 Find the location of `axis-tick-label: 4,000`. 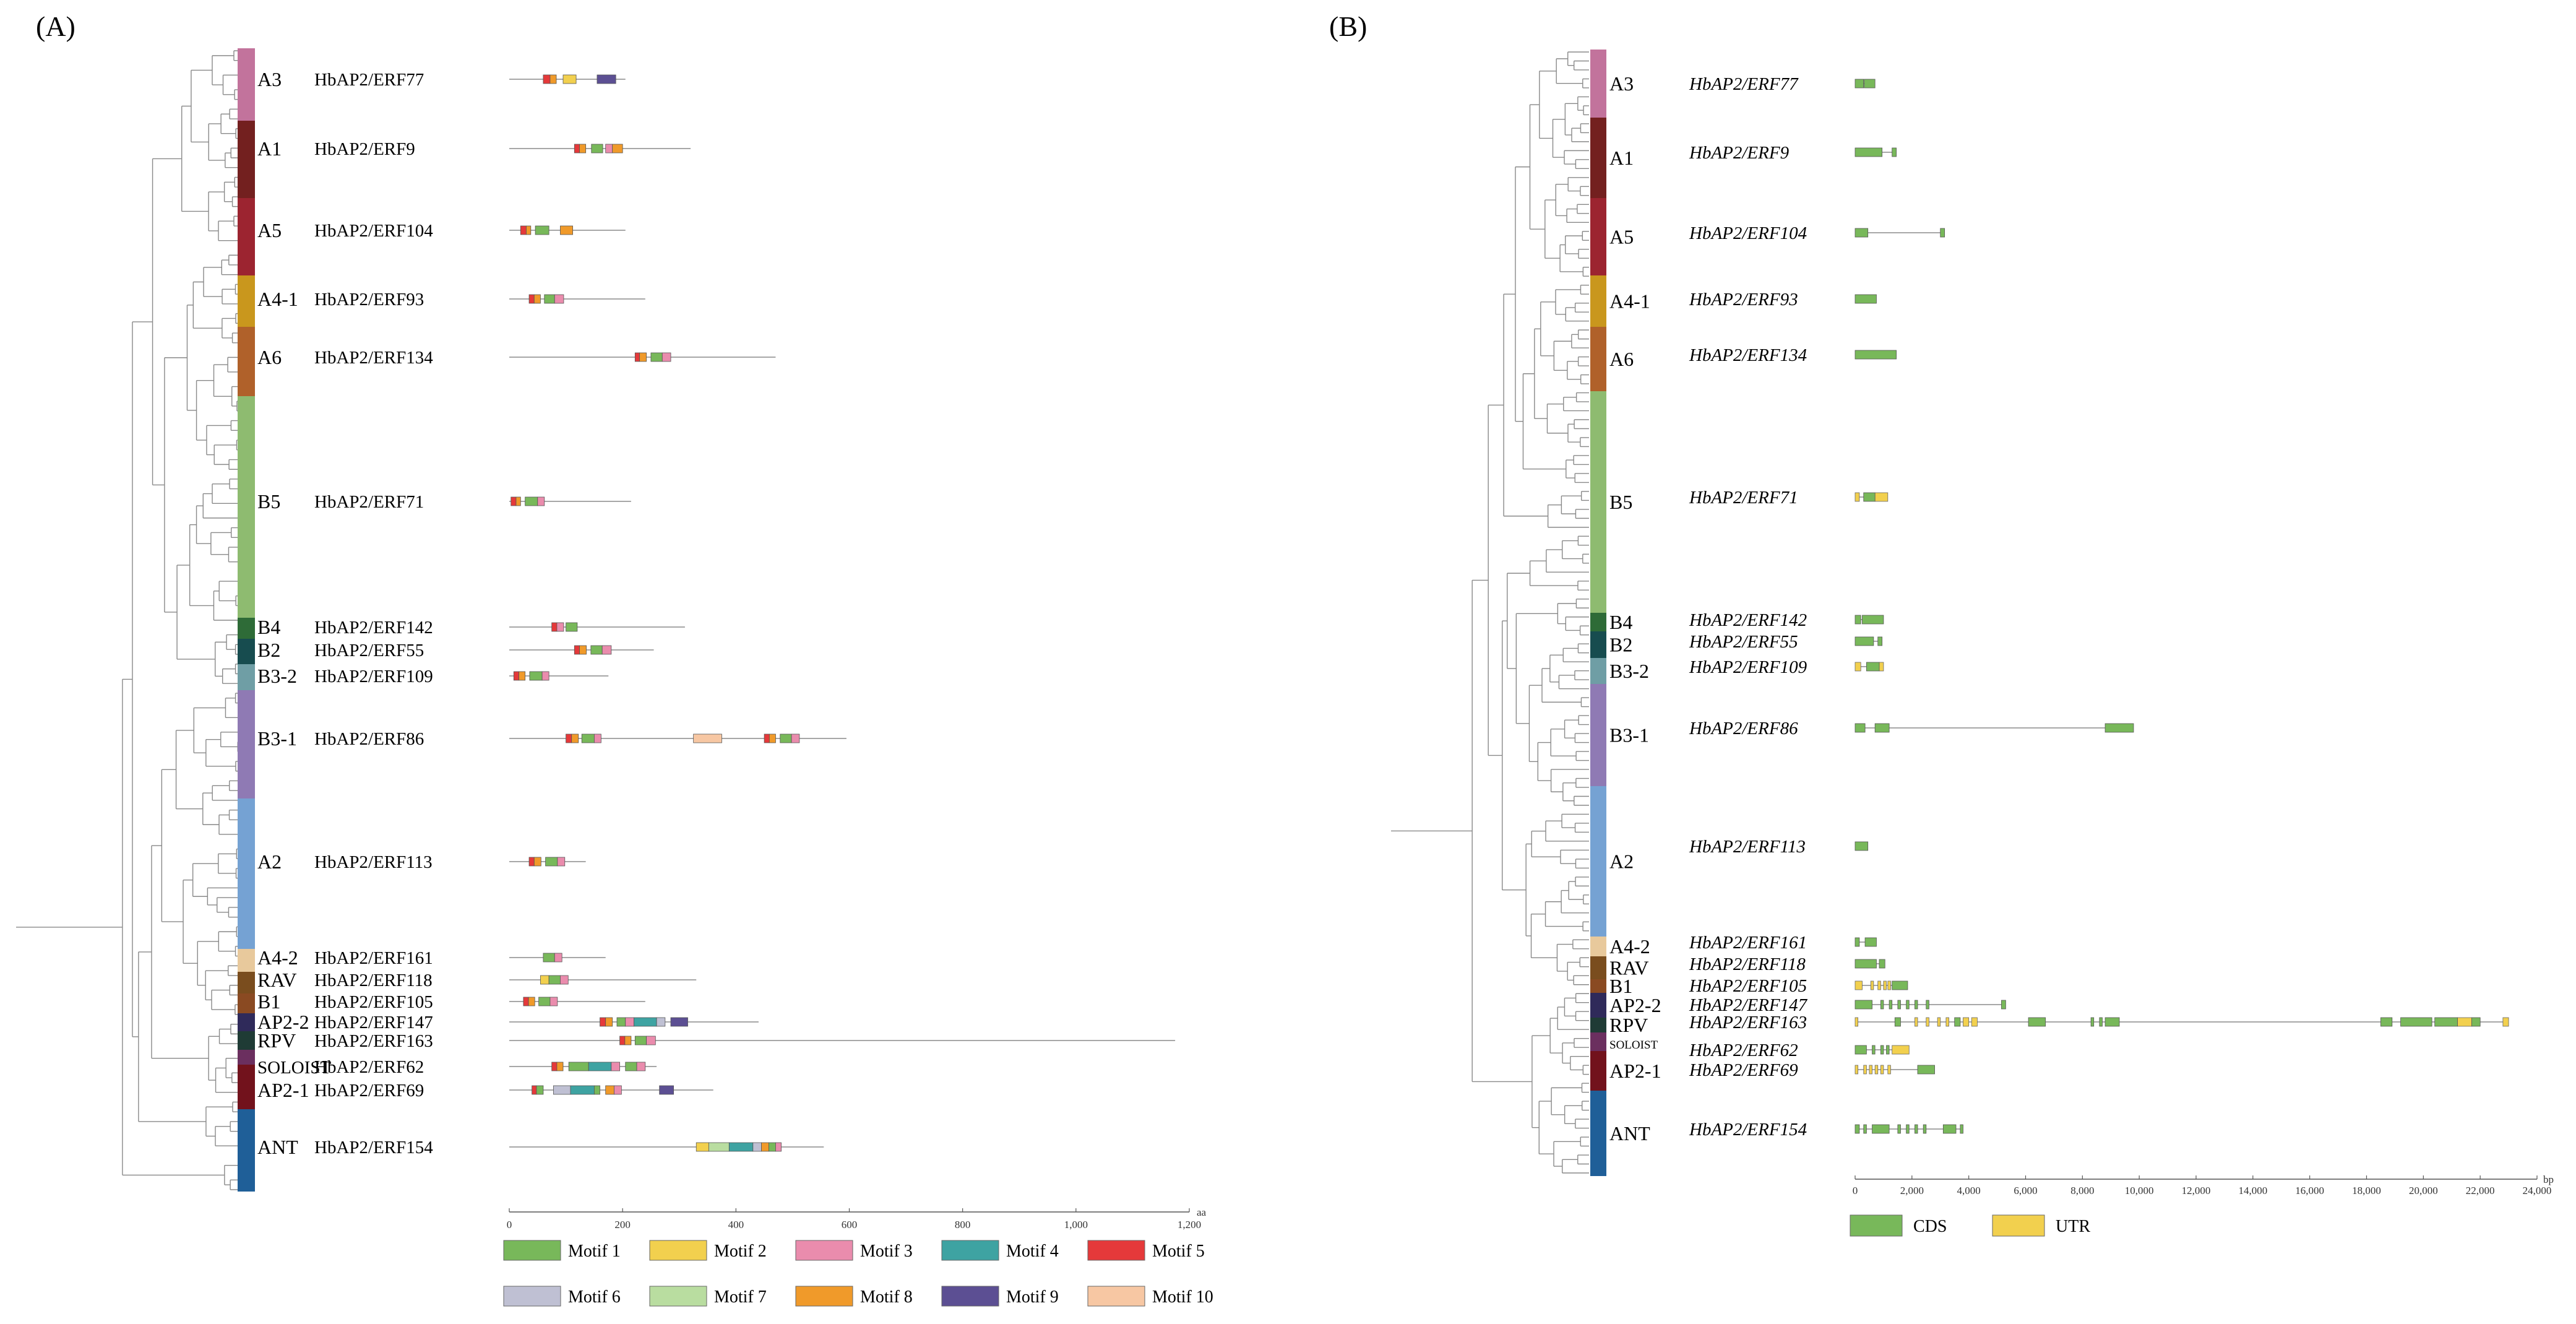

axis-tick-label: 4,000 is located at coordinates (1969, 1190).